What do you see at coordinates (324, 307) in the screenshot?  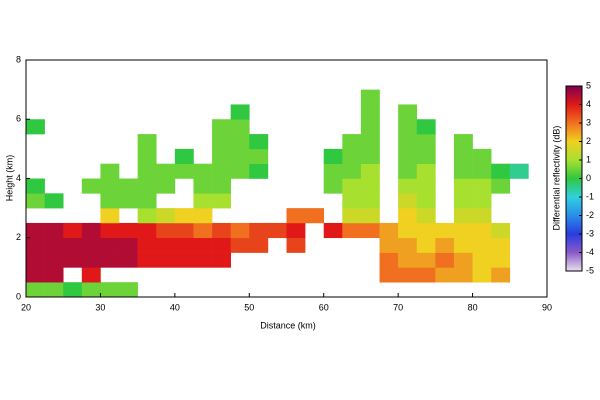 I see `x-tick-label: 60` at bounding box center [324, 307].